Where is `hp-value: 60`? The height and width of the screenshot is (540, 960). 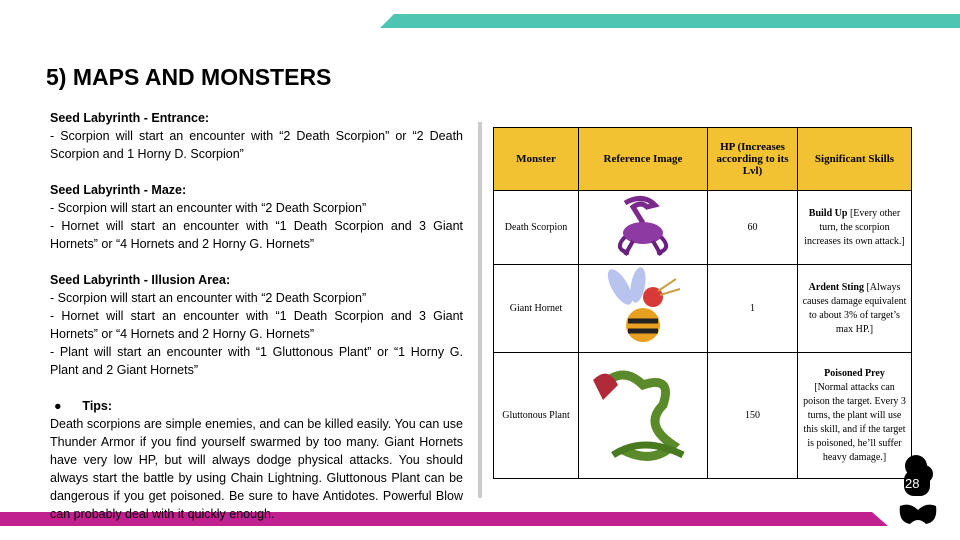
hp-value: 60 is located at coordinates (752, 227).